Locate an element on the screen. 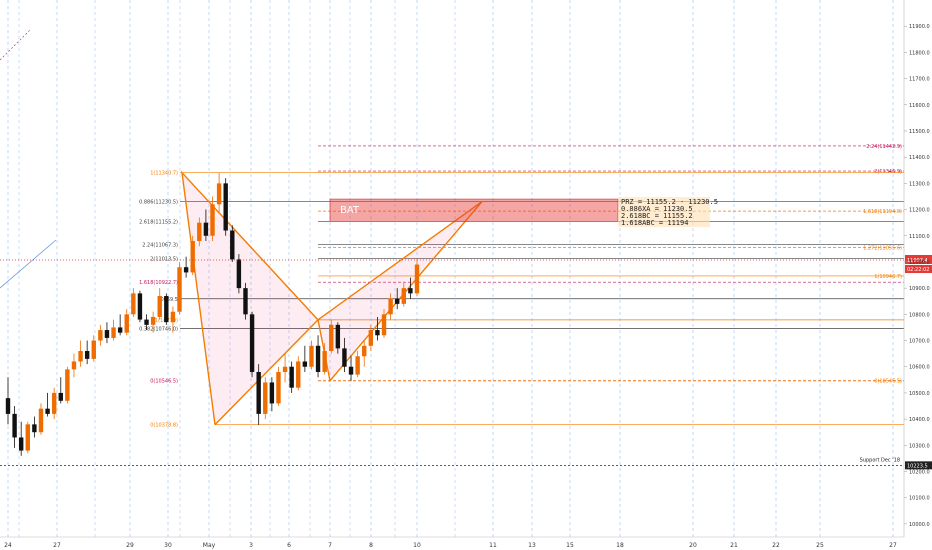 The width and height of the screenshot is (932, 550). y-tick-label: 10300.0 is located at coordinates (919, 446).